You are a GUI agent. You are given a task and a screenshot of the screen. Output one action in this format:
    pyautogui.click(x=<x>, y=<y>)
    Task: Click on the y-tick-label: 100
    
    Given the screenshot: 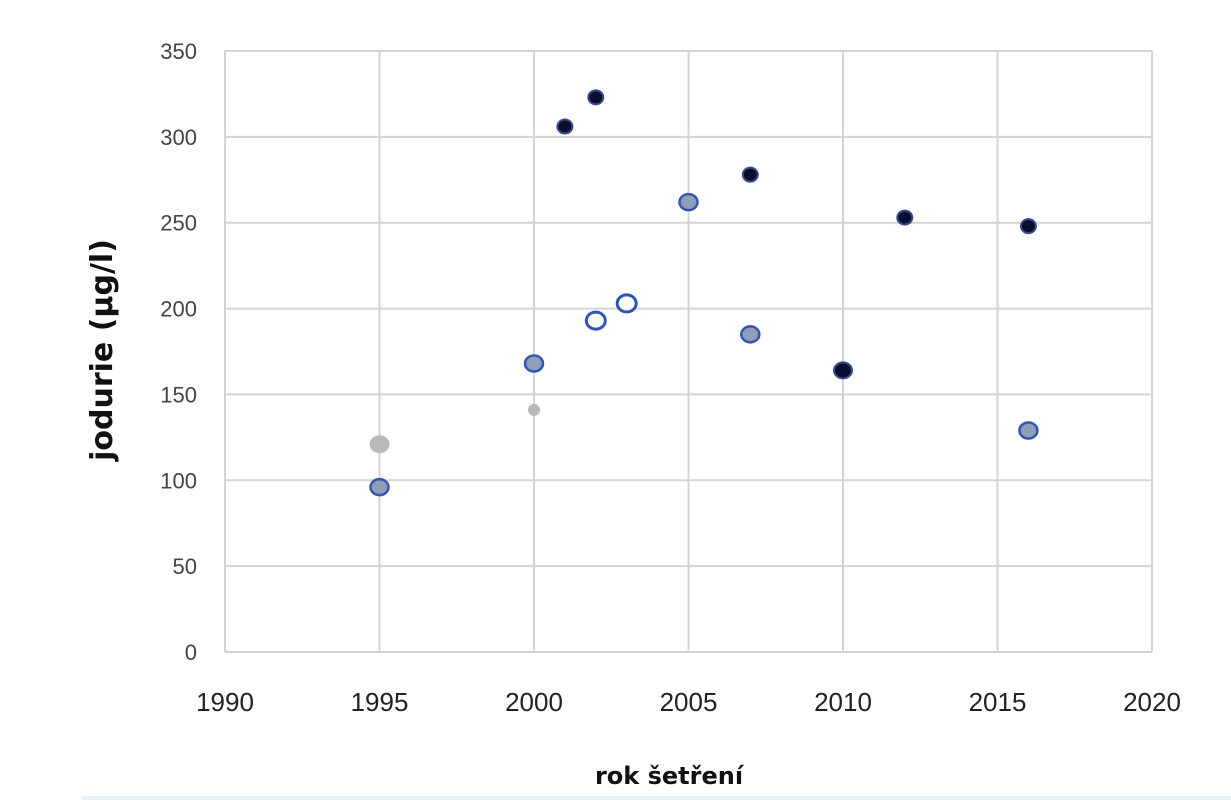 What is the action you would take?
    pyautogui.click(x=178, y=480)
    